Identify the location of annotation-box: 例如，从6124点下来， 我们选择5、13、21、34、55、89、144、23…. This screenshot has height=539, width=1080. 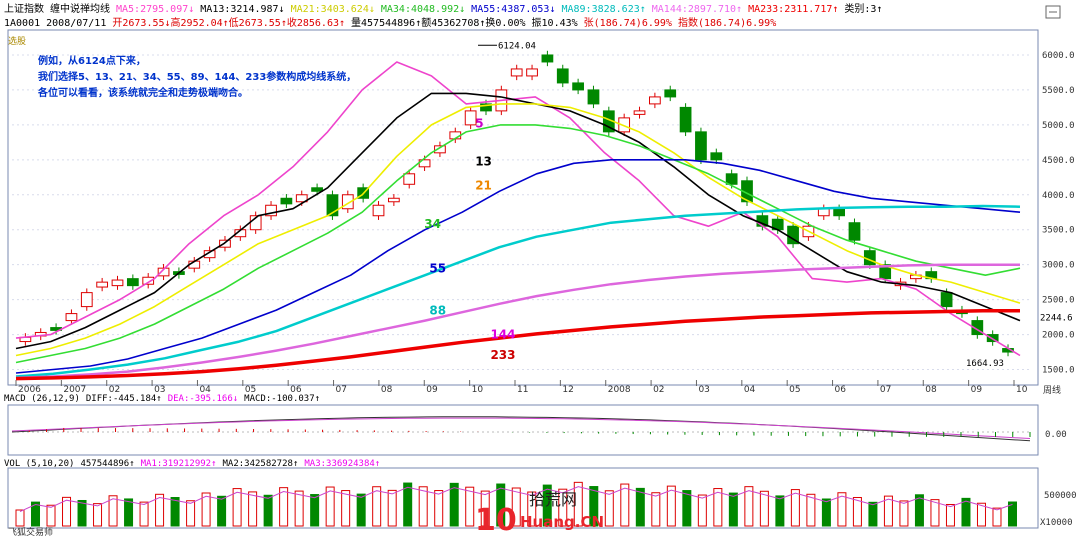
(196, 76).